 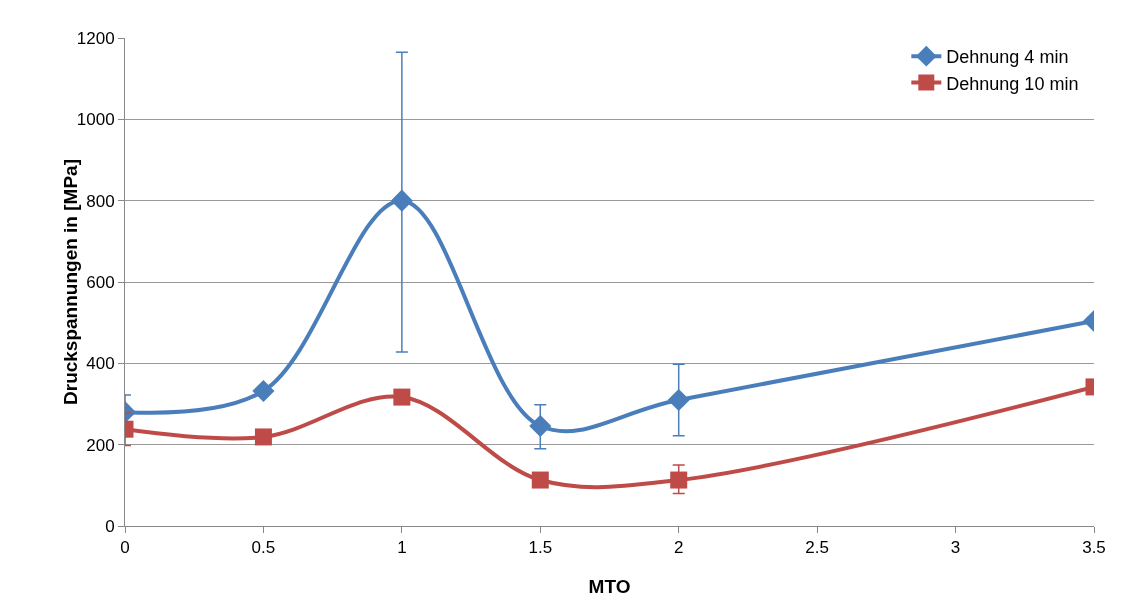 I want to click on x-tick-label: 3, so click(x=955, y=548).